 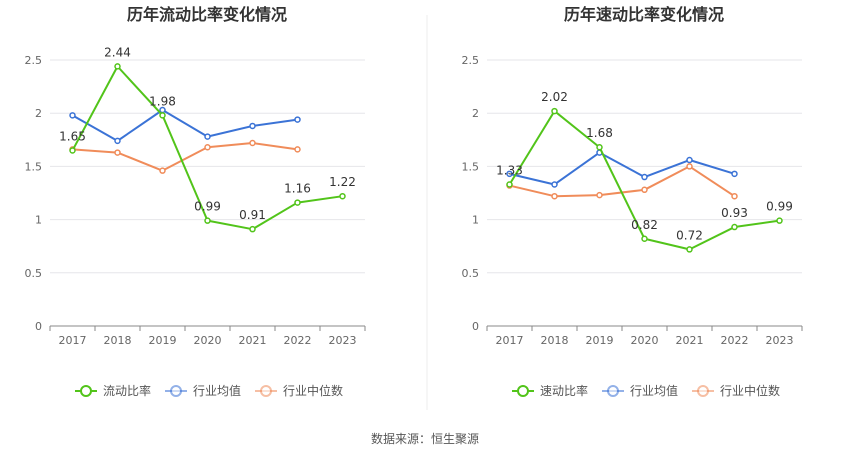 I want to click on legend-item-company: 流动比率, so click(x=113, y=390).